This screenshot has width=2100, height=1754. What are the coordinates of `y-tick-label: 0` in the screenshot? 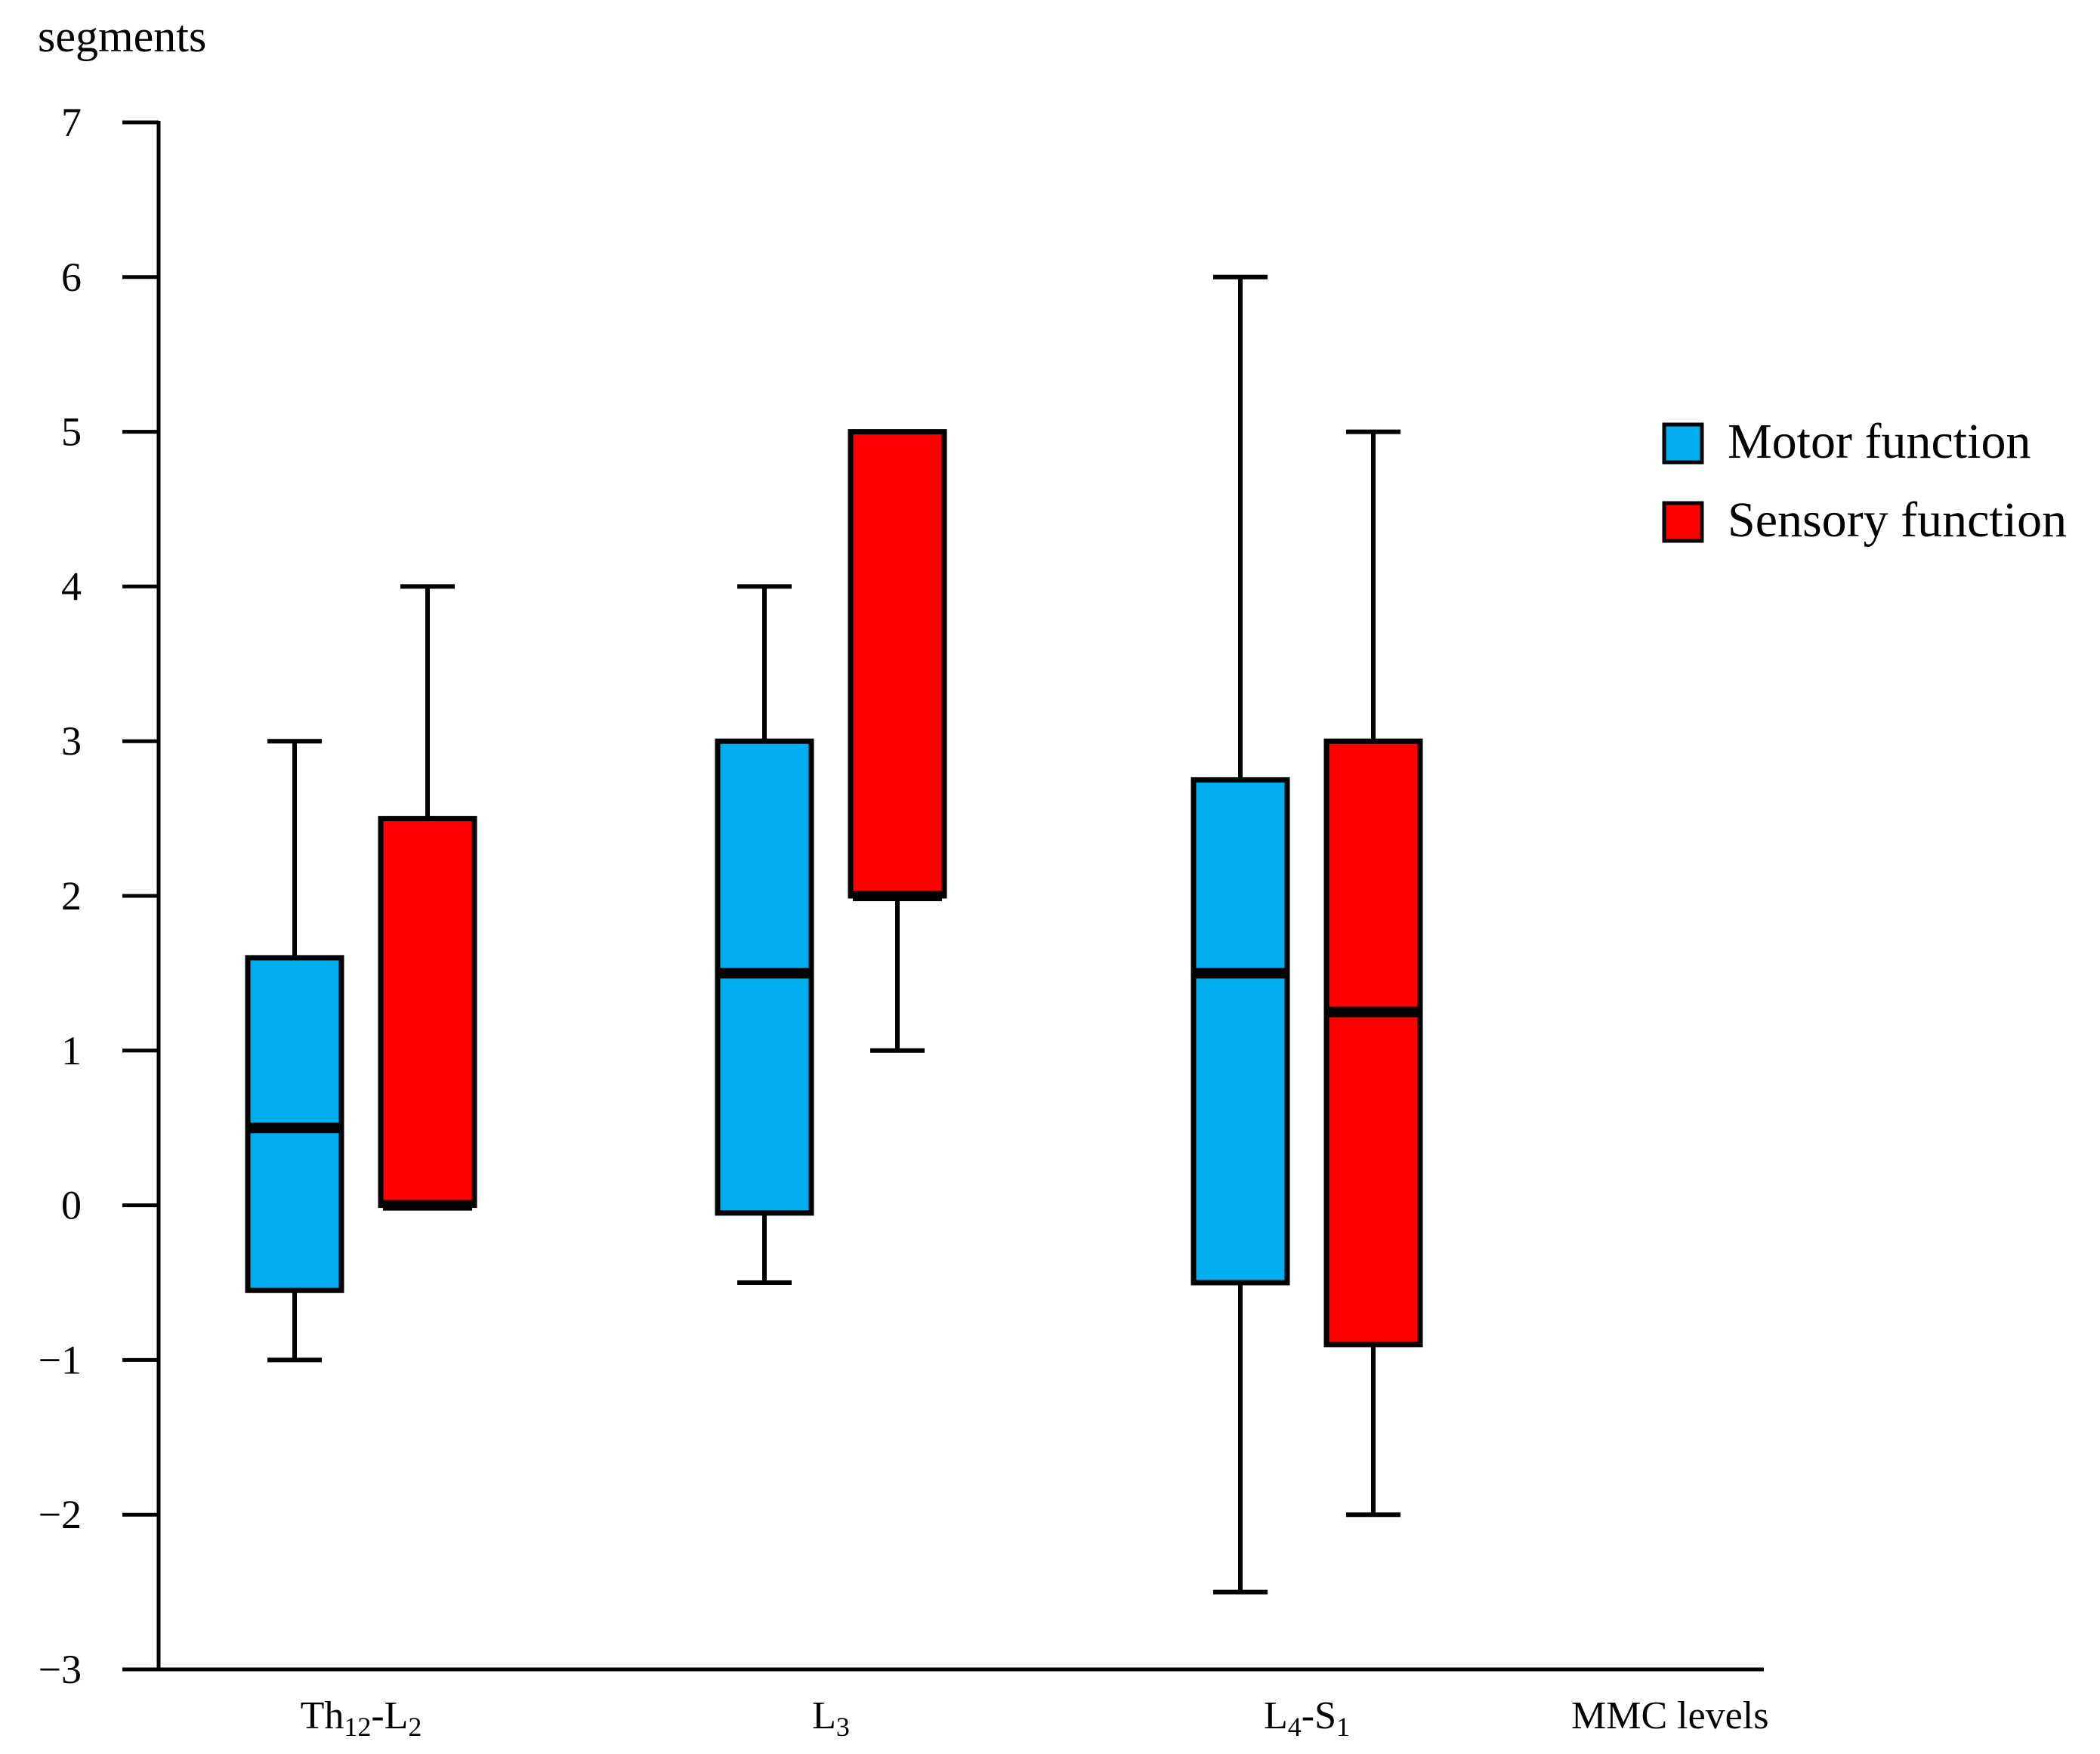 It's located at (71, 1206).